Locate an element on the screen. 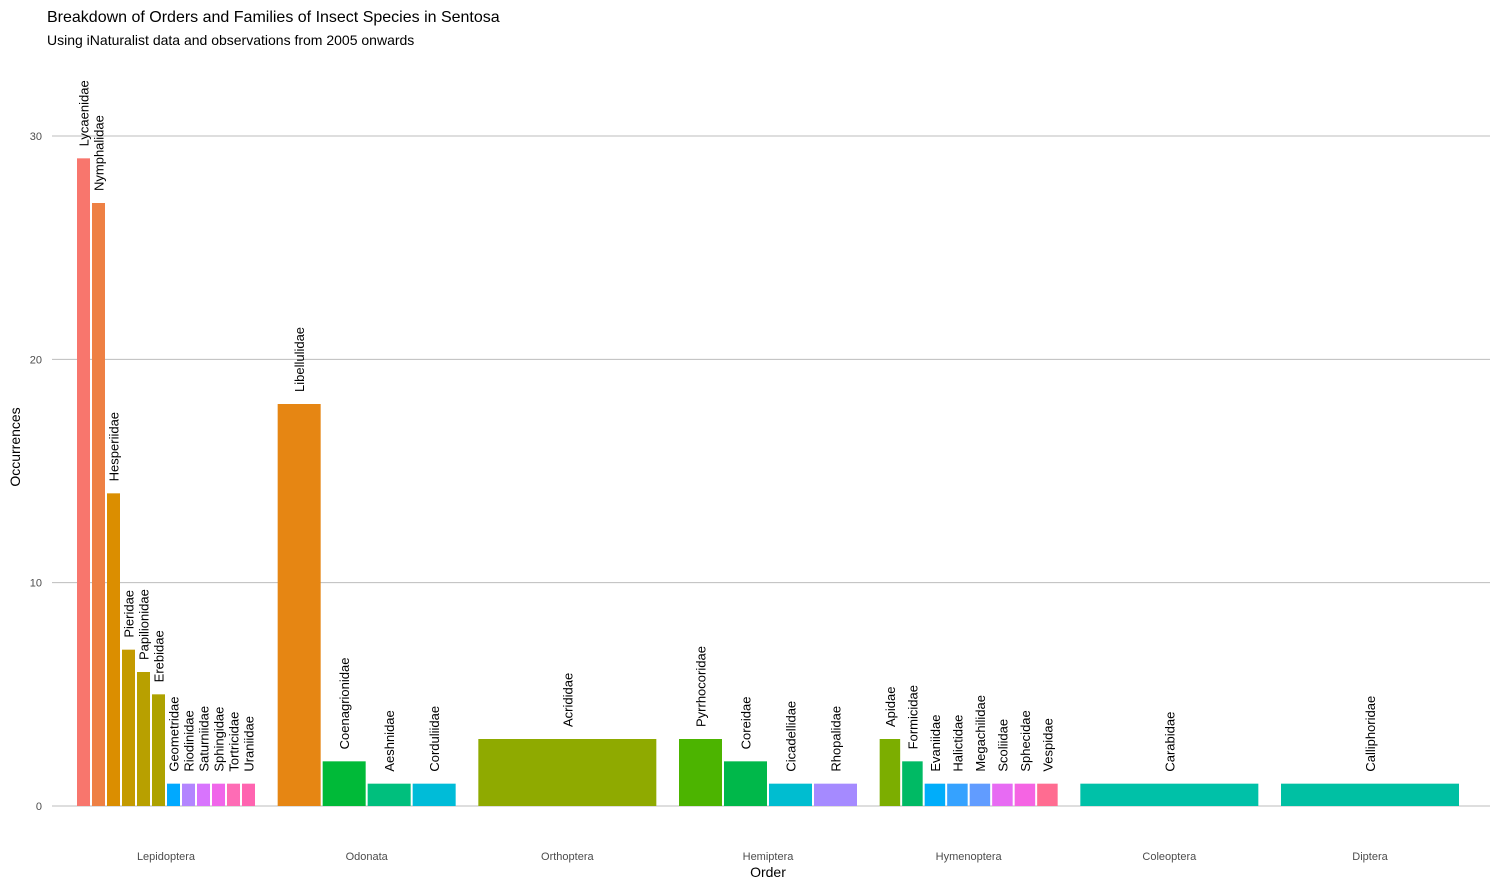  bar-coenagrionidae is located at coordinates (344, 783).